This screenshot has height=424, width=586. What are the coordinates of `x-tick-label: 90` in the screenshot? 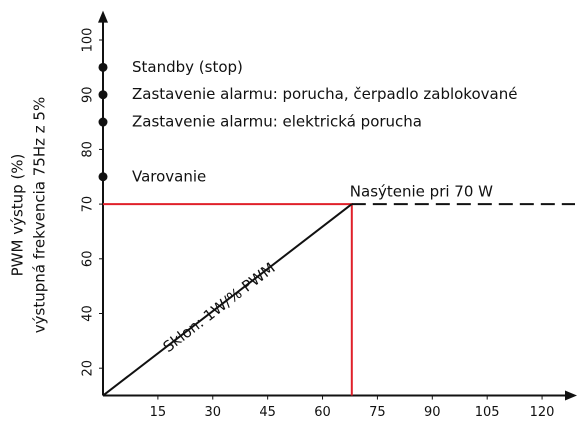 It's located at (432, 412).